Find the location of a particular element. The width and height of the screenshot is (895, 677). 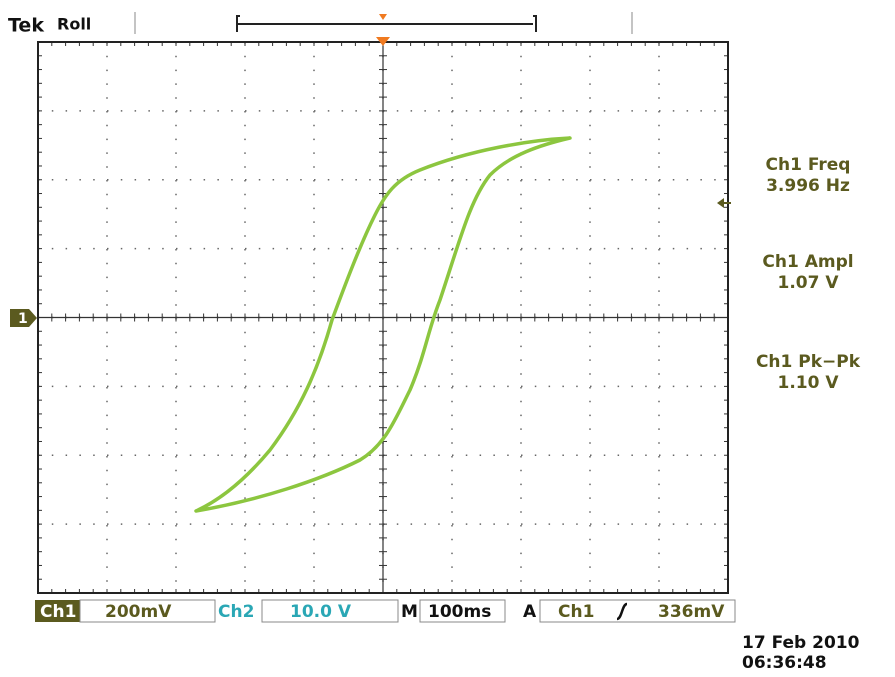

timebase: 100ms is located at coordinates (459, 612).